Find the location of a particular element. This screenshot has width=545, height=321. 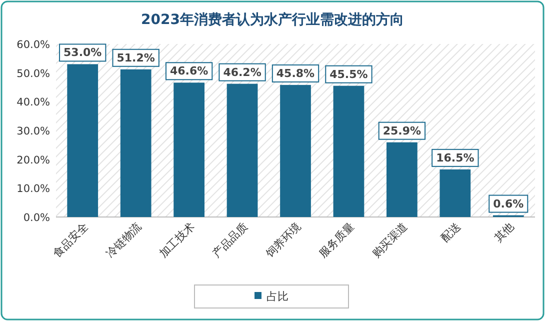

data-label: 16.5% is located at coordinates (455, 157).